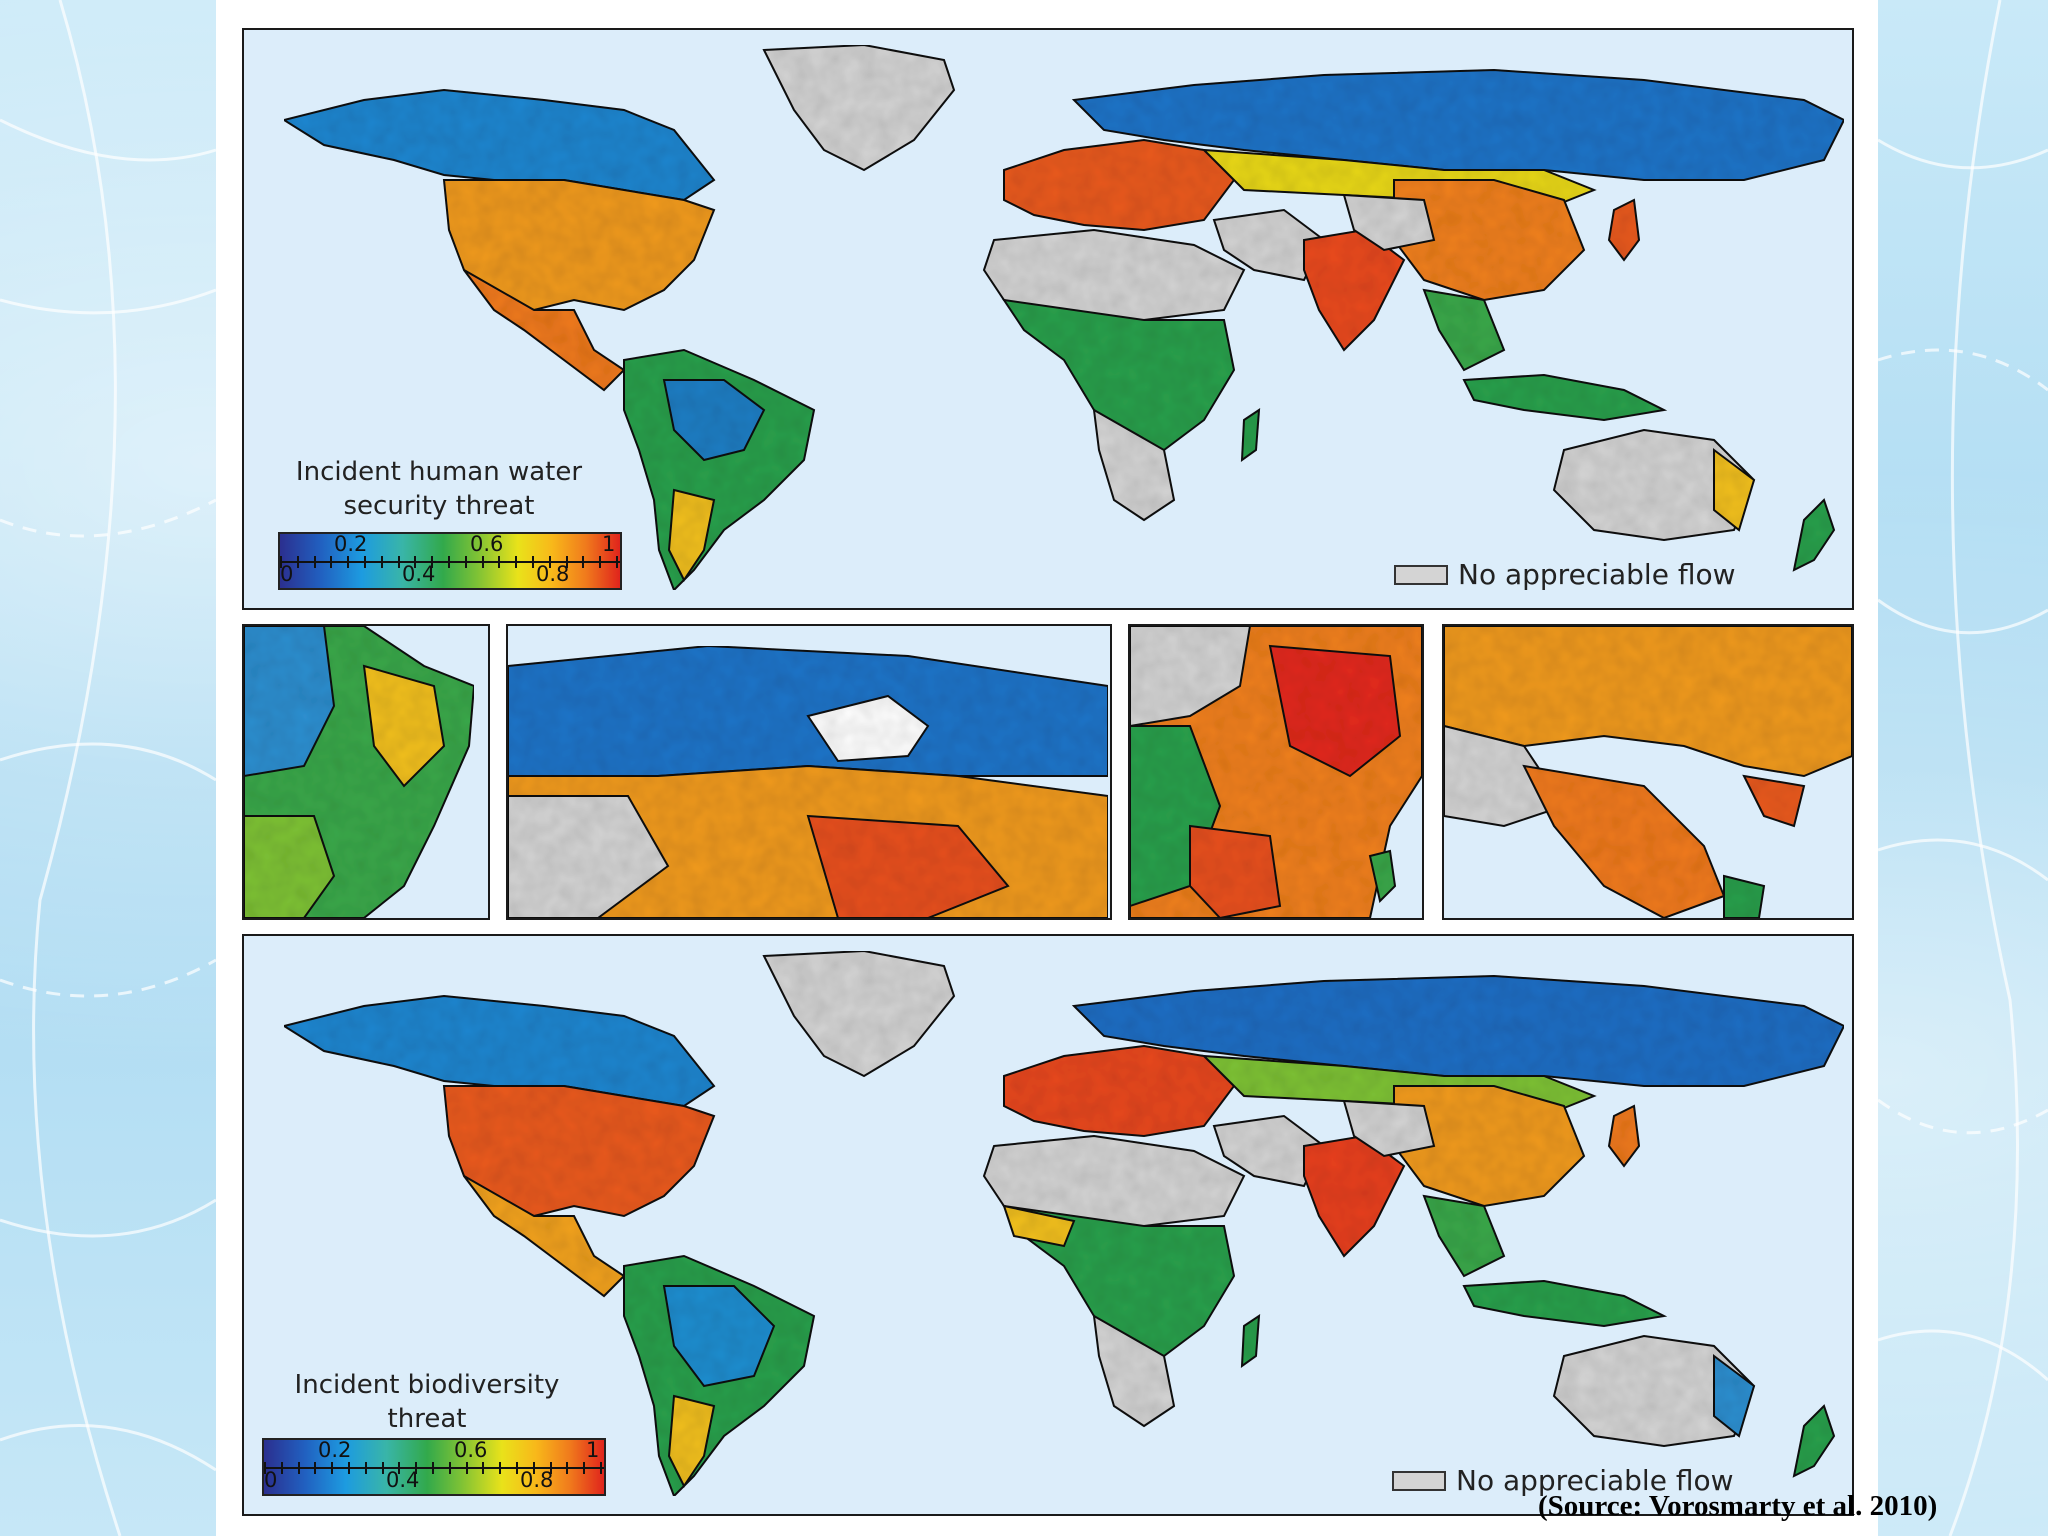 The width and height of the screenshot is (2048, 1536). Describe the element at coordinates (427, 1419) in the screenshot. I see `legend-title-line2: threat` at that location.